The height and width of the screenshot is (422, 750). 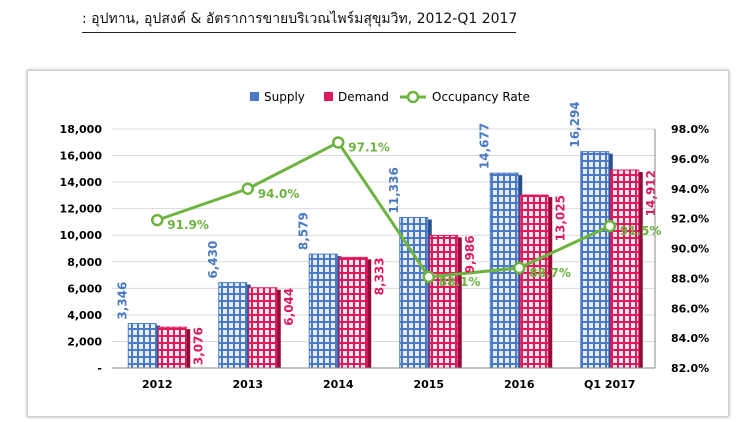 What do you see at coordinates (690, 159) in the screenshot?
I see `y-right-tick-label: 96.0%` at bounding box center [690, 159].